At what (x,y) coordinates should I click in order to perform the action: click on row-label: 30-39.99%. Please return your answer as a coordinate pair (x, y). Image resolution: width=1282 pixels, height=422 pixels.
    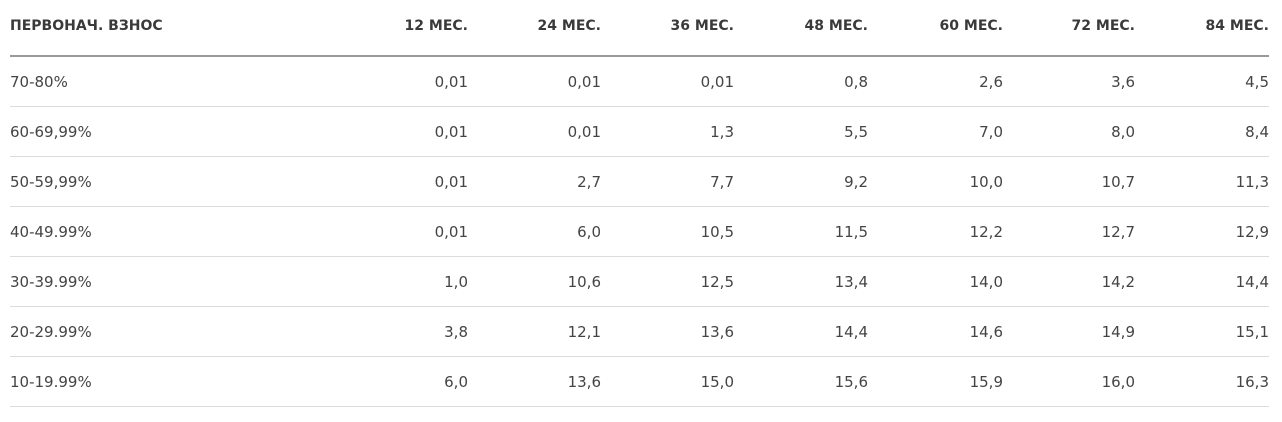
    Looking at the image, I should click on (173, 281).